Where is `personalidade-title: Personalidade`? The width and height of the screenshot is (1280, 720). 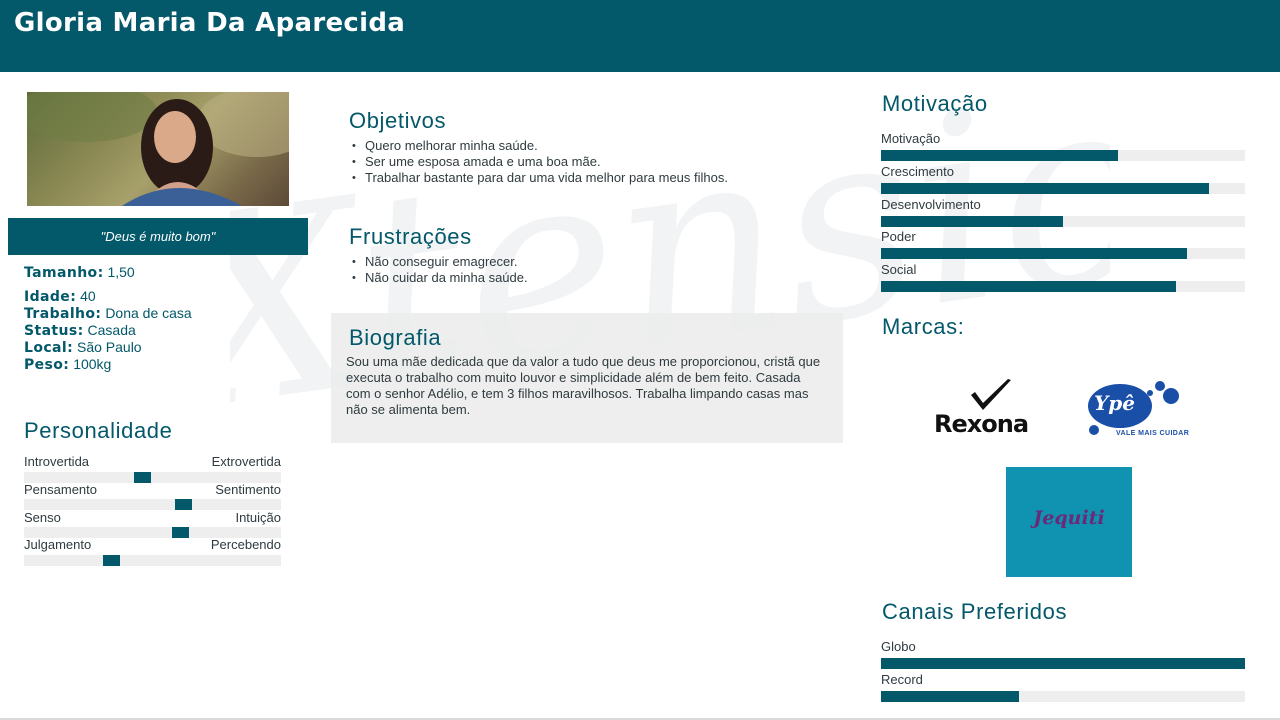
personalidade-title: Personalidade is located at coordinates (98, 430).